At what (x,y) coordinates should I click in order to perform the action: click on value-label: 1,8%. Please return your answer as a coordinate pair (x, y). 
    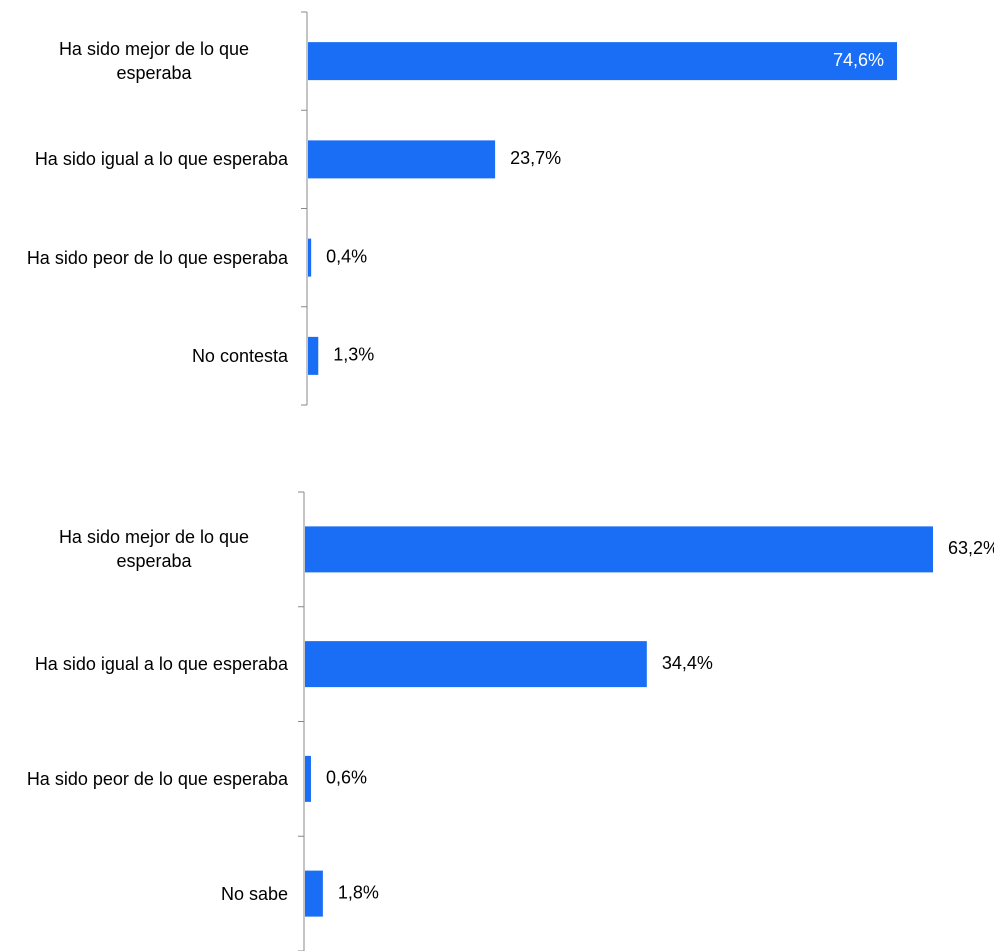
    Looking at the image, I should click on (358, 892).